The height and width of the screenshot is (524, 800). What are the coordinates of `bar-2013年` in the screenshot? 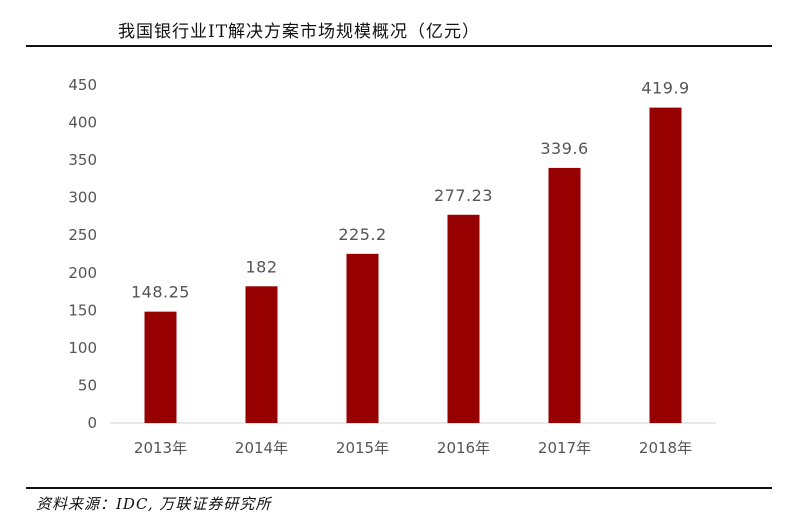 It's located at (160, 367).